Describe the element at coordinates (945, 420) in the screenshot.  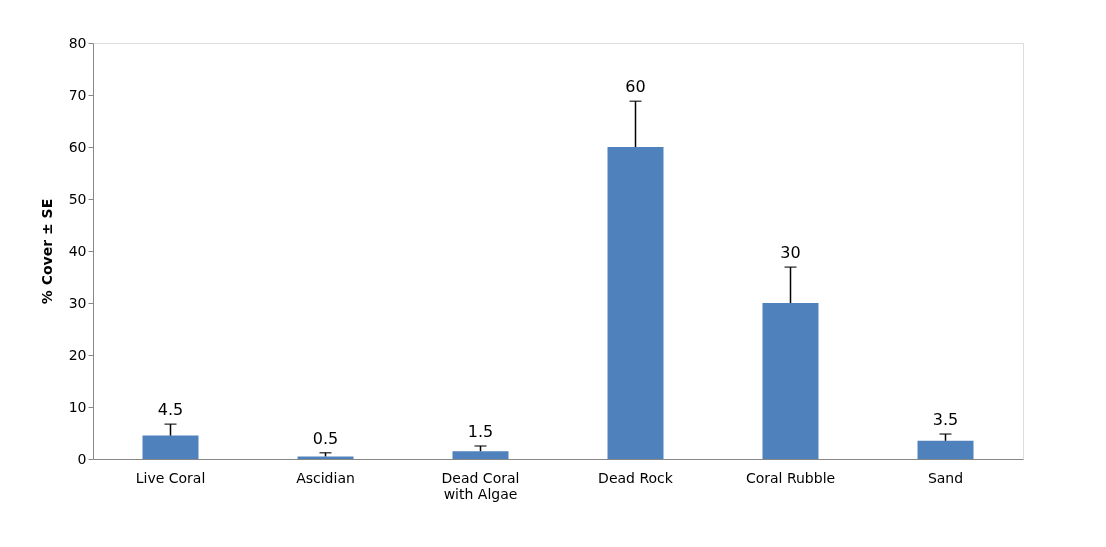
I see `data-label: 3.5` at that location.